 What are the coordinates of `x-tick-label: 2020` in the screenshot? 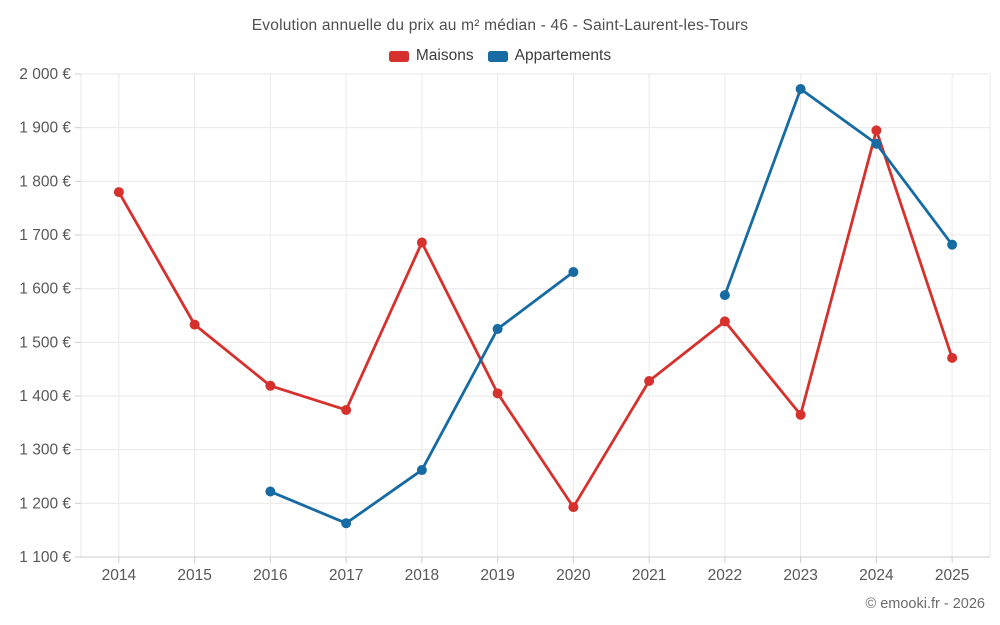 It's located at (573, 575).